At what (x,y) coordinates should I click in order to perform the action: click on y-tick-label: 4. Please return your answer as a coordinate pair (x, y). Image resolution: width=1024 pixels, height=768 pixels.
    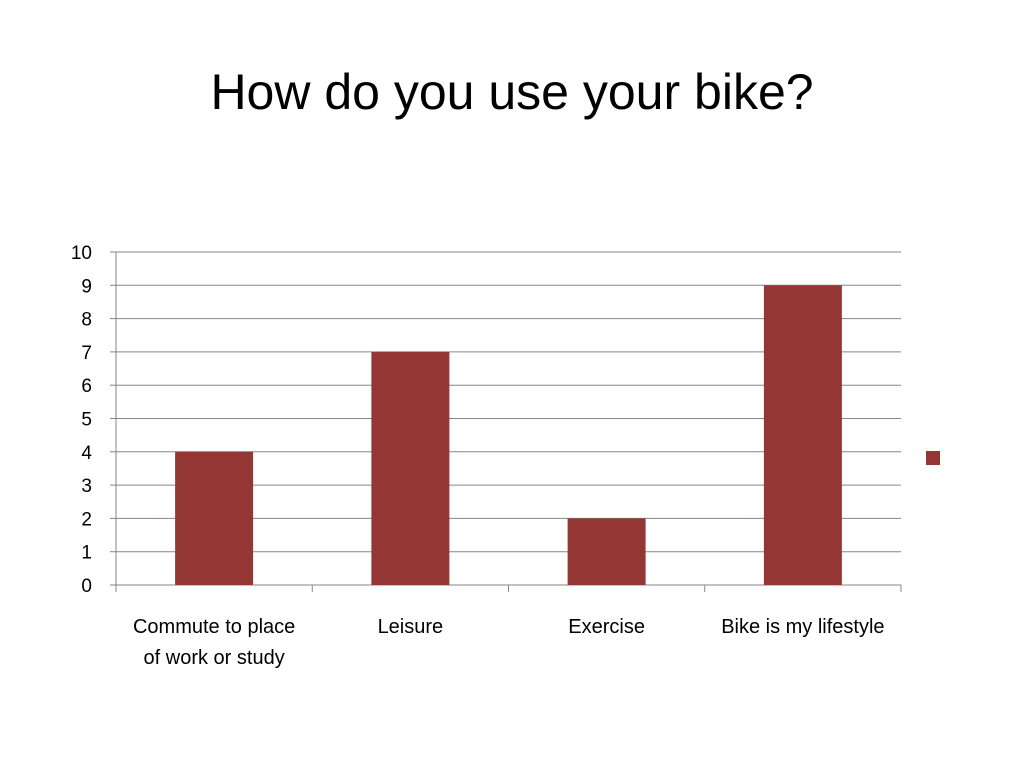
    Looking at the image, I should click on (86, 453).